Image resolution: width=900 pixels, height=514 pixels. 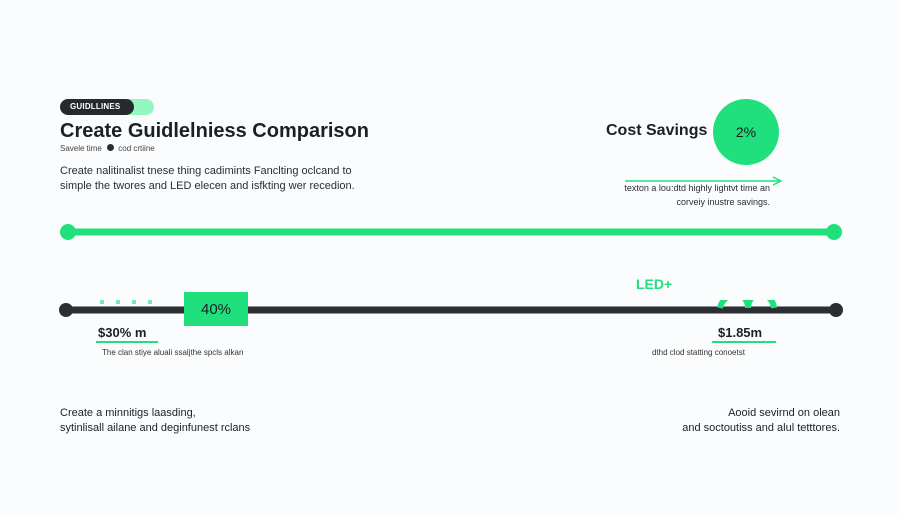 What do you see at coordinates (111, 148) in the screenshot?
I see `meta-dot-icon` at bounding box center [111, 148].